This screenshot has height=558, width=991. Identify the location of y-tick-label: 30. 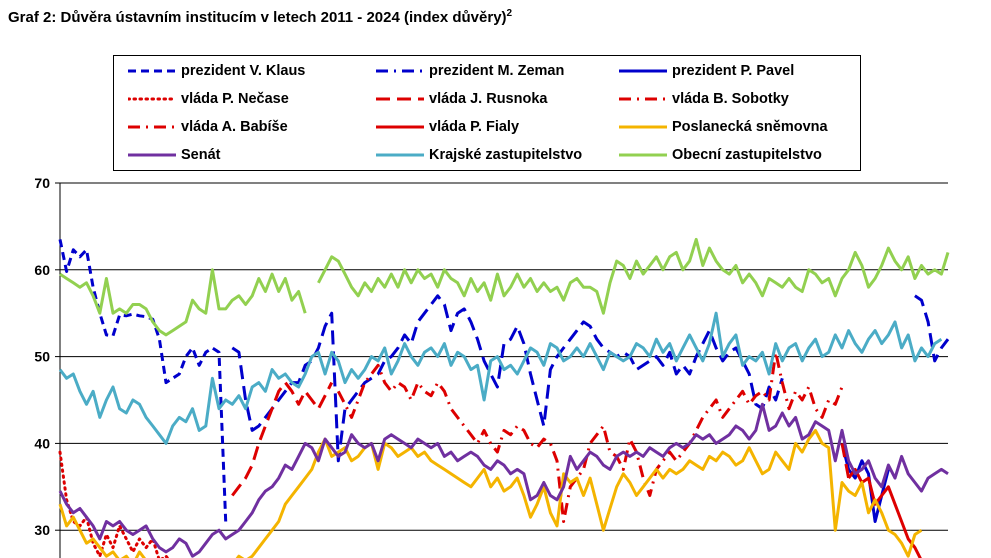
(42, 530).